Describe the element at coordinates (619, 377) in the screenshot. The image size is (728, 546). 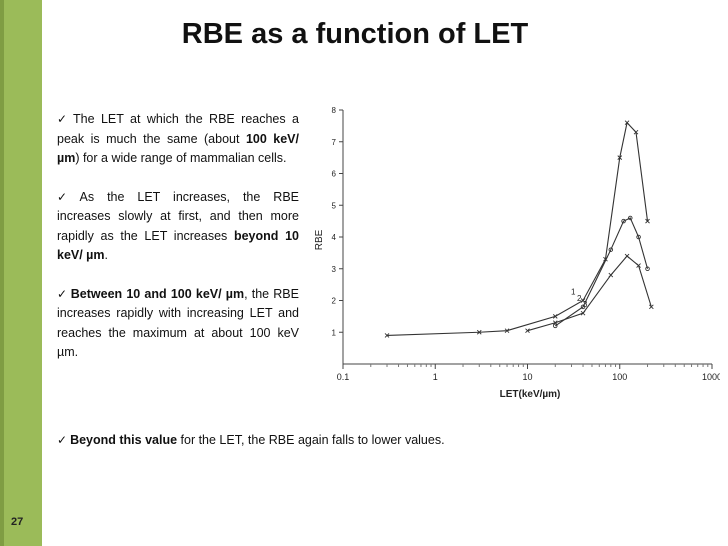
I see `x-tick-label-100: 100` at that location.